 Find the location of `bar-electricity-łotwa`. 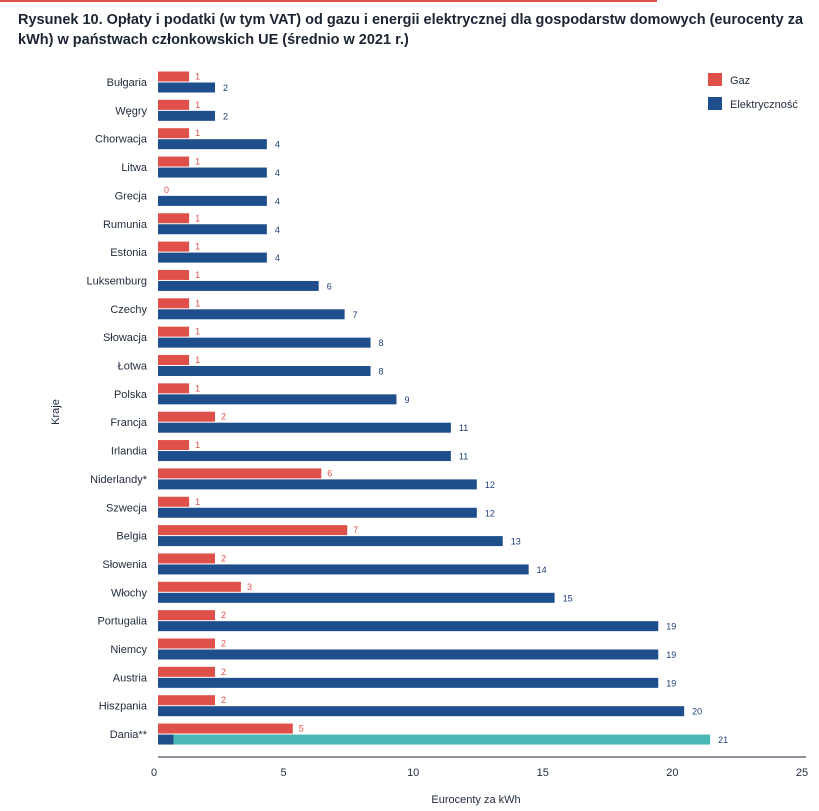

bar-electricity-łotwa is located at coordinates (264, 371).